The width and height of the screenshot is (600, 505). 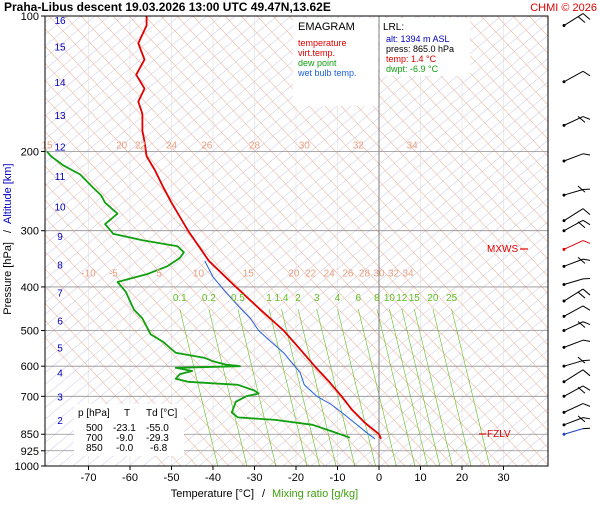 What do you see at coordinates (60, 421) in the screenshot?
I see `altitude-tick-label: 2` at bounding box center [60, 421].